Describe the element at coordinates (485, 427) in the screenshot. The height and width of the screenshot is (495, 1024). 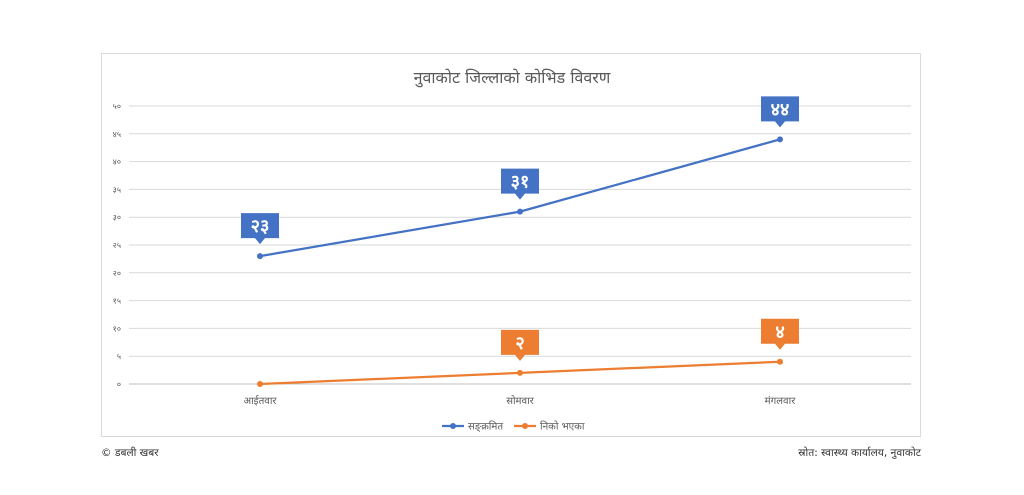
I see `legend-label: सङ्क्रमित` at that location.